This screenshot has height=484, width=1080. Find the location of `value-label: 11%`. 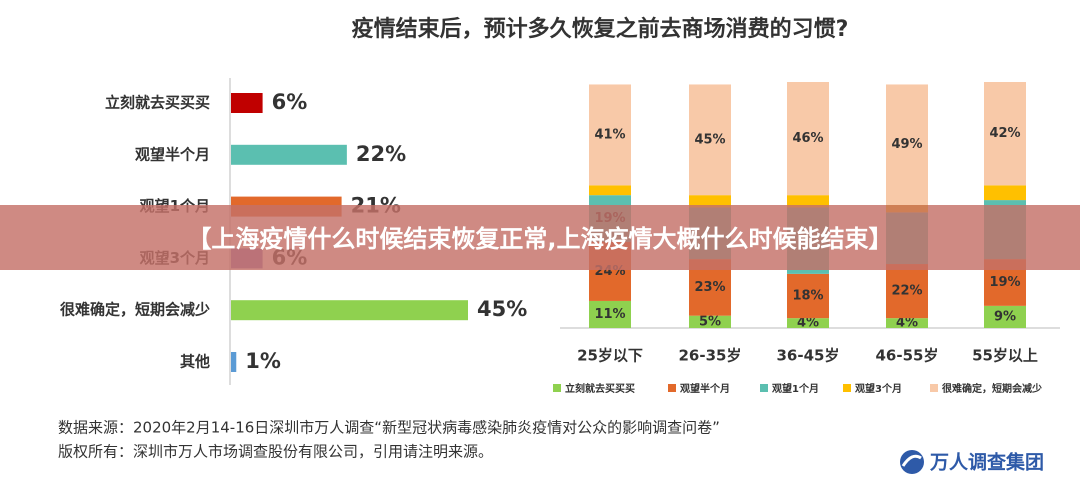

value-label: 11% is located at coordinates (609, 314).